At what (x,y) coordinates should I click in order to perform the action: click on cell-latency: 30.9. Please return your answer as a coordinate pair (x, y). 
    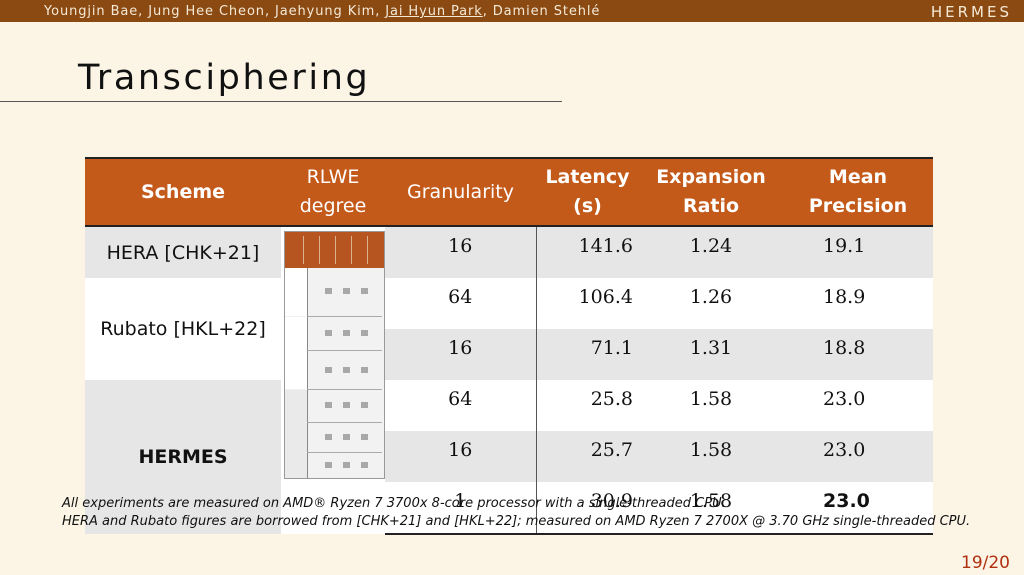
    Looking at the image, I should click on (587, 508).